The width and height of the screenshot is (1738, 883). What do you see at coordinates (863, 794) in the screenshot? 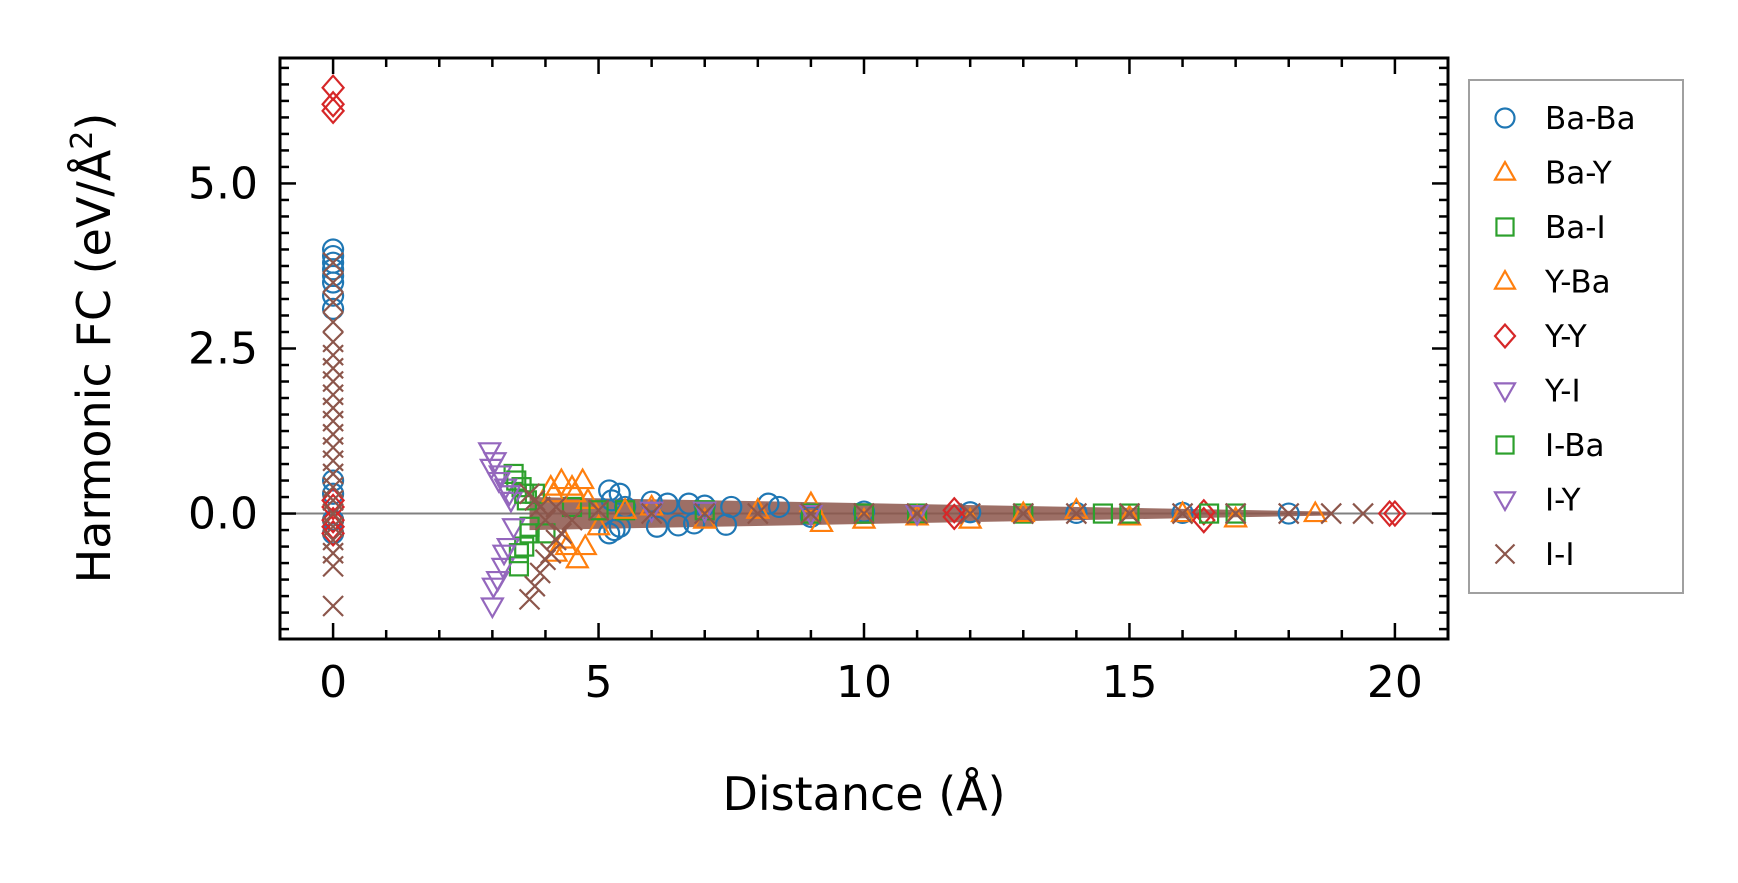
I see `x-axis-label: Distance (Å)` at bounding box center [863, 794].